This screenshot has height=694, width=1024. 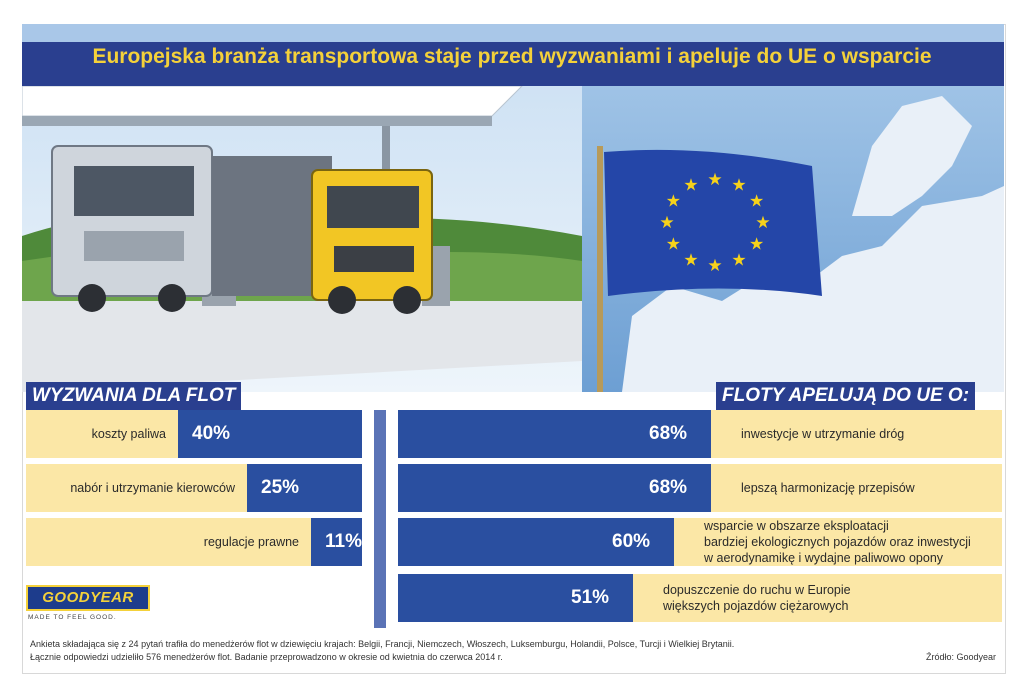 What do you see at coordinates (757, 590) in the screenshot?
I see `right-category-line: dopuszczenie do ruchu w Europie` at bounding box center [757, 590].